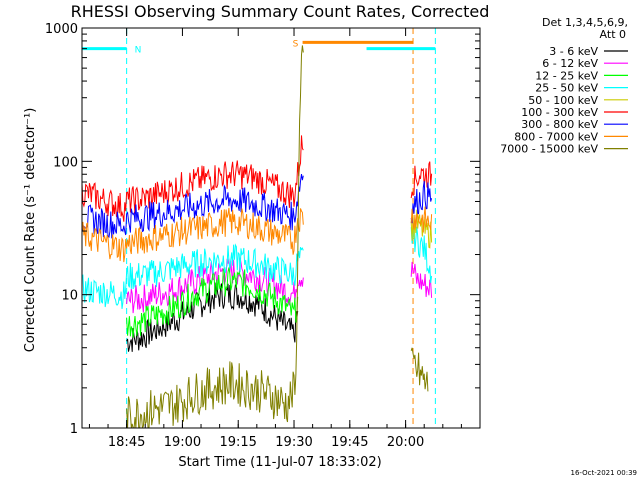  I want to click on legend-label-8: 7000 - 15000 keV, so click(549, 149).